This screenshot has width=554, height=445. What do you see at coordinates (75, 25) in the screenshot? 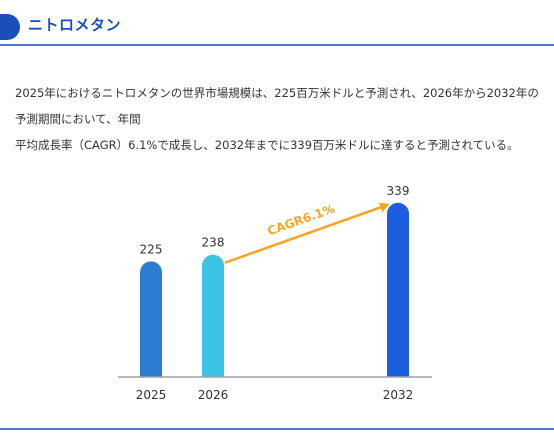
I see `section-title: ニトロメタン` at bounding box center [75, 25].